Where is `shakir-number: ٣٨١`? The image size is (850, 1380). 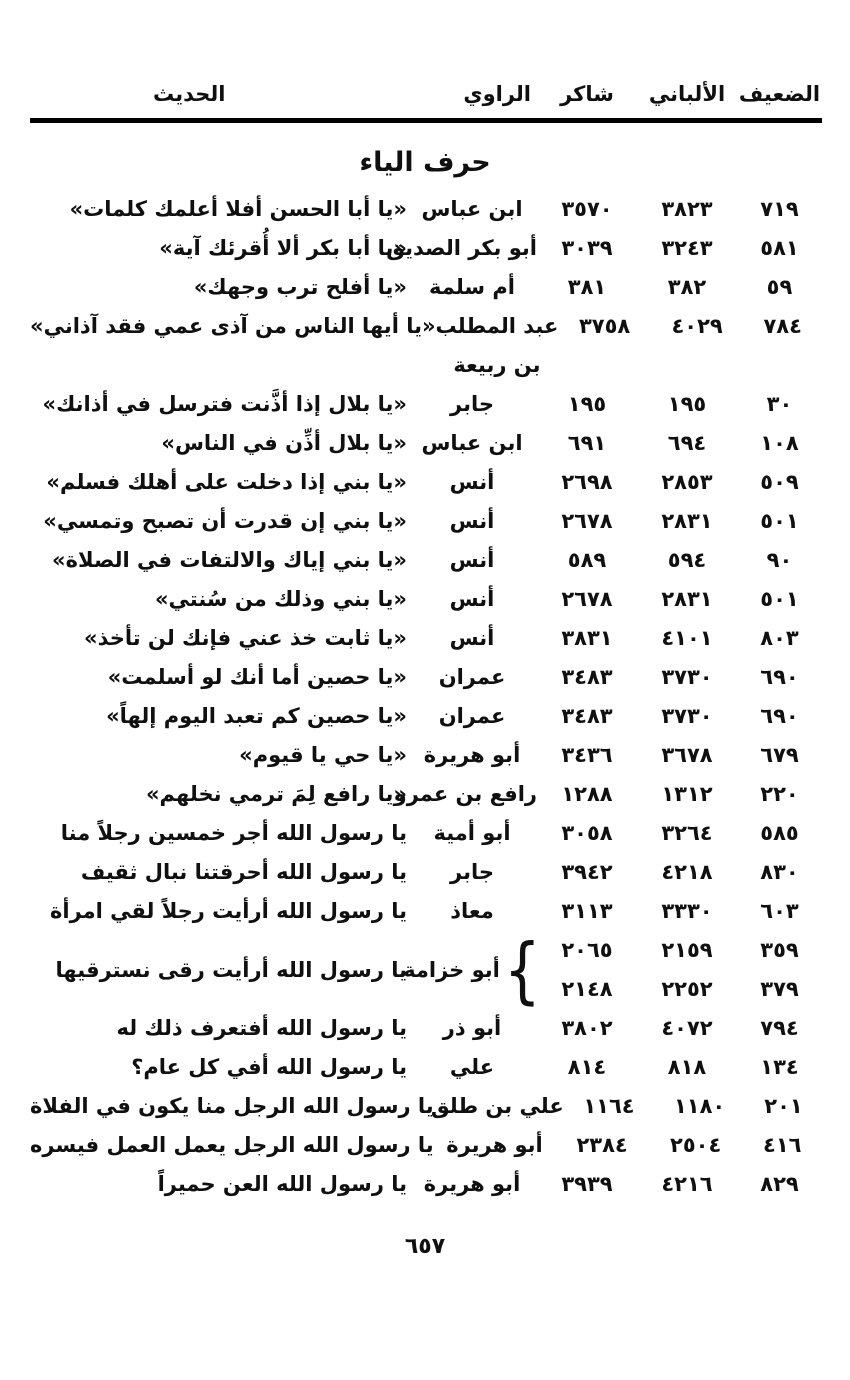 shakir-number: ٣٨١ is located at coordinates (587, 287).